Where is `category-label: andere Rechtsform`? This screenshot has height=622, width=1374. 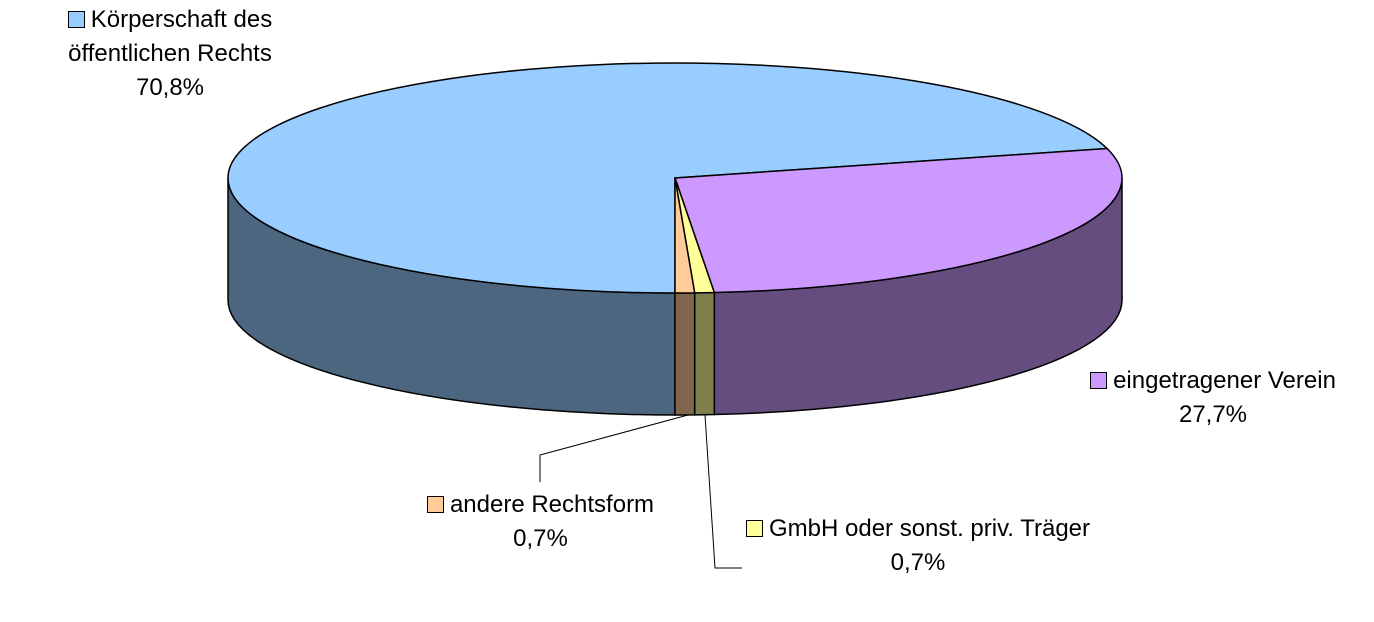
category-label: andere Rechtsform is located at coordinates (552, 504).